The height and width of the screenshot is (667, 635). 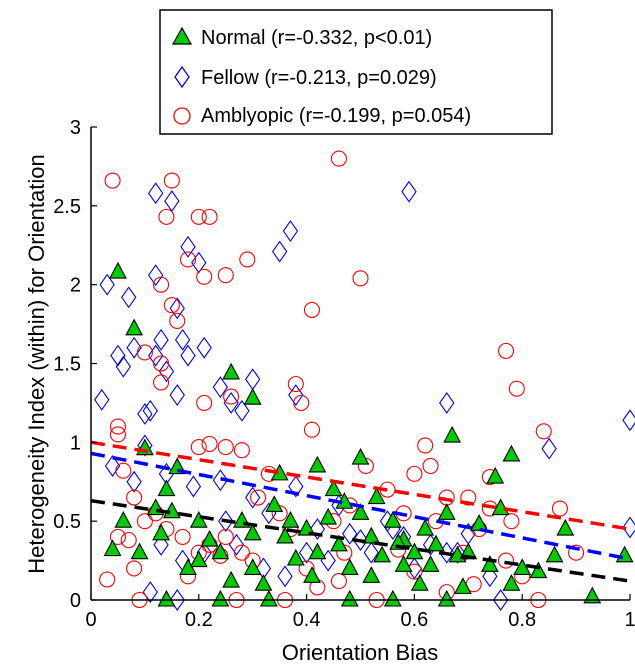 What do you see at coordinates (75, 443) in the screenshot?
I see `y-tick-label: 1` at bounding box center [75, 443].